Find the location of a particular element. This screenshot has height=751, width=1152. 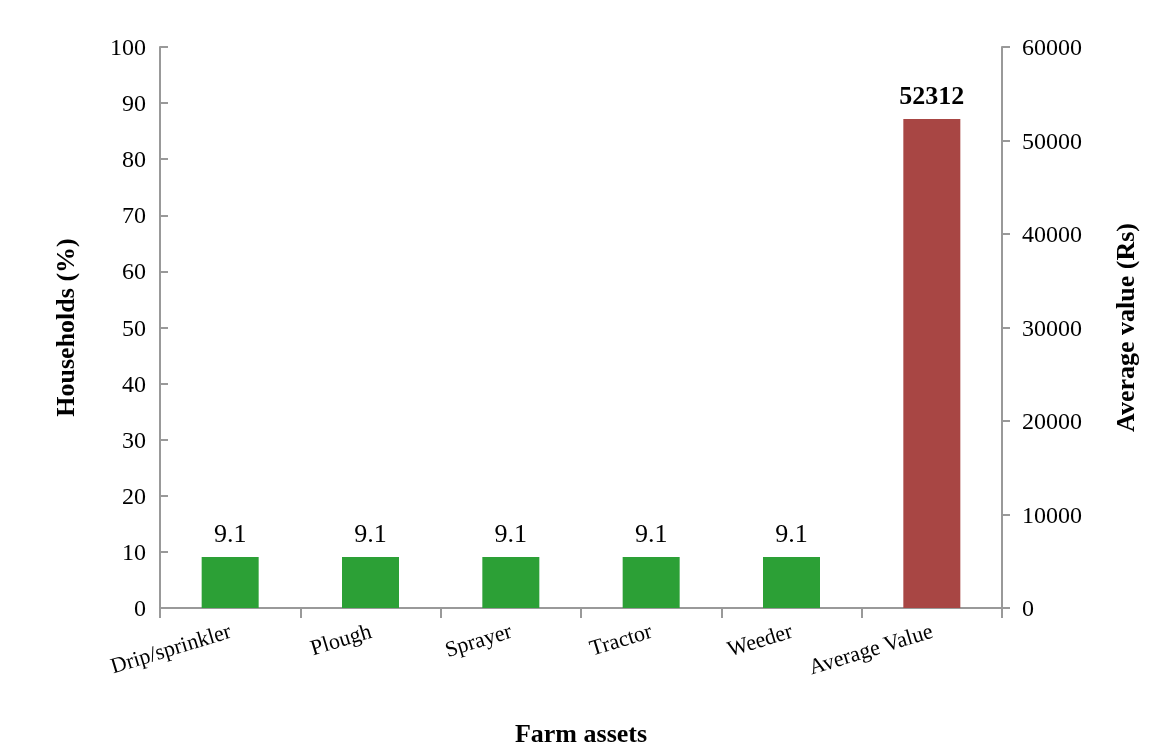

y2-tick-label: 40000 is located at coordinates (1052, 234).